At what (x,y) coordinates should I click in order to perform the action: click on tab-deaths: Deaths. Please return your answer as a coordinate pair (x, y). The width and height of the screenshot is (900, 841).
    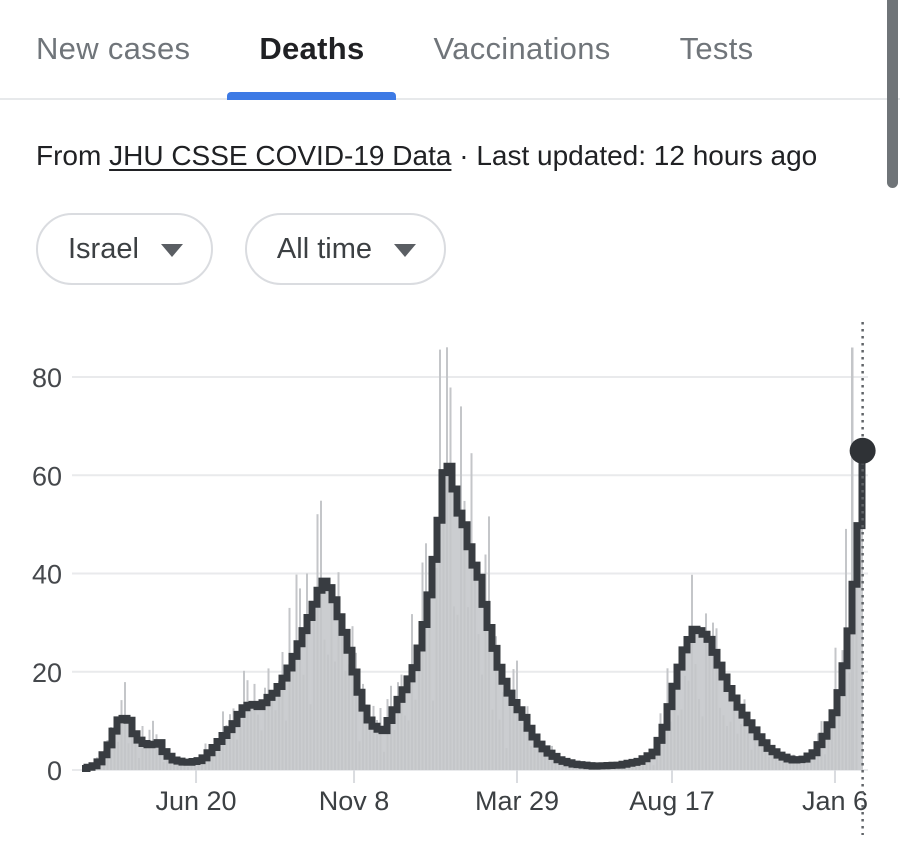
    Looking at the image, I should click on (312, 50).